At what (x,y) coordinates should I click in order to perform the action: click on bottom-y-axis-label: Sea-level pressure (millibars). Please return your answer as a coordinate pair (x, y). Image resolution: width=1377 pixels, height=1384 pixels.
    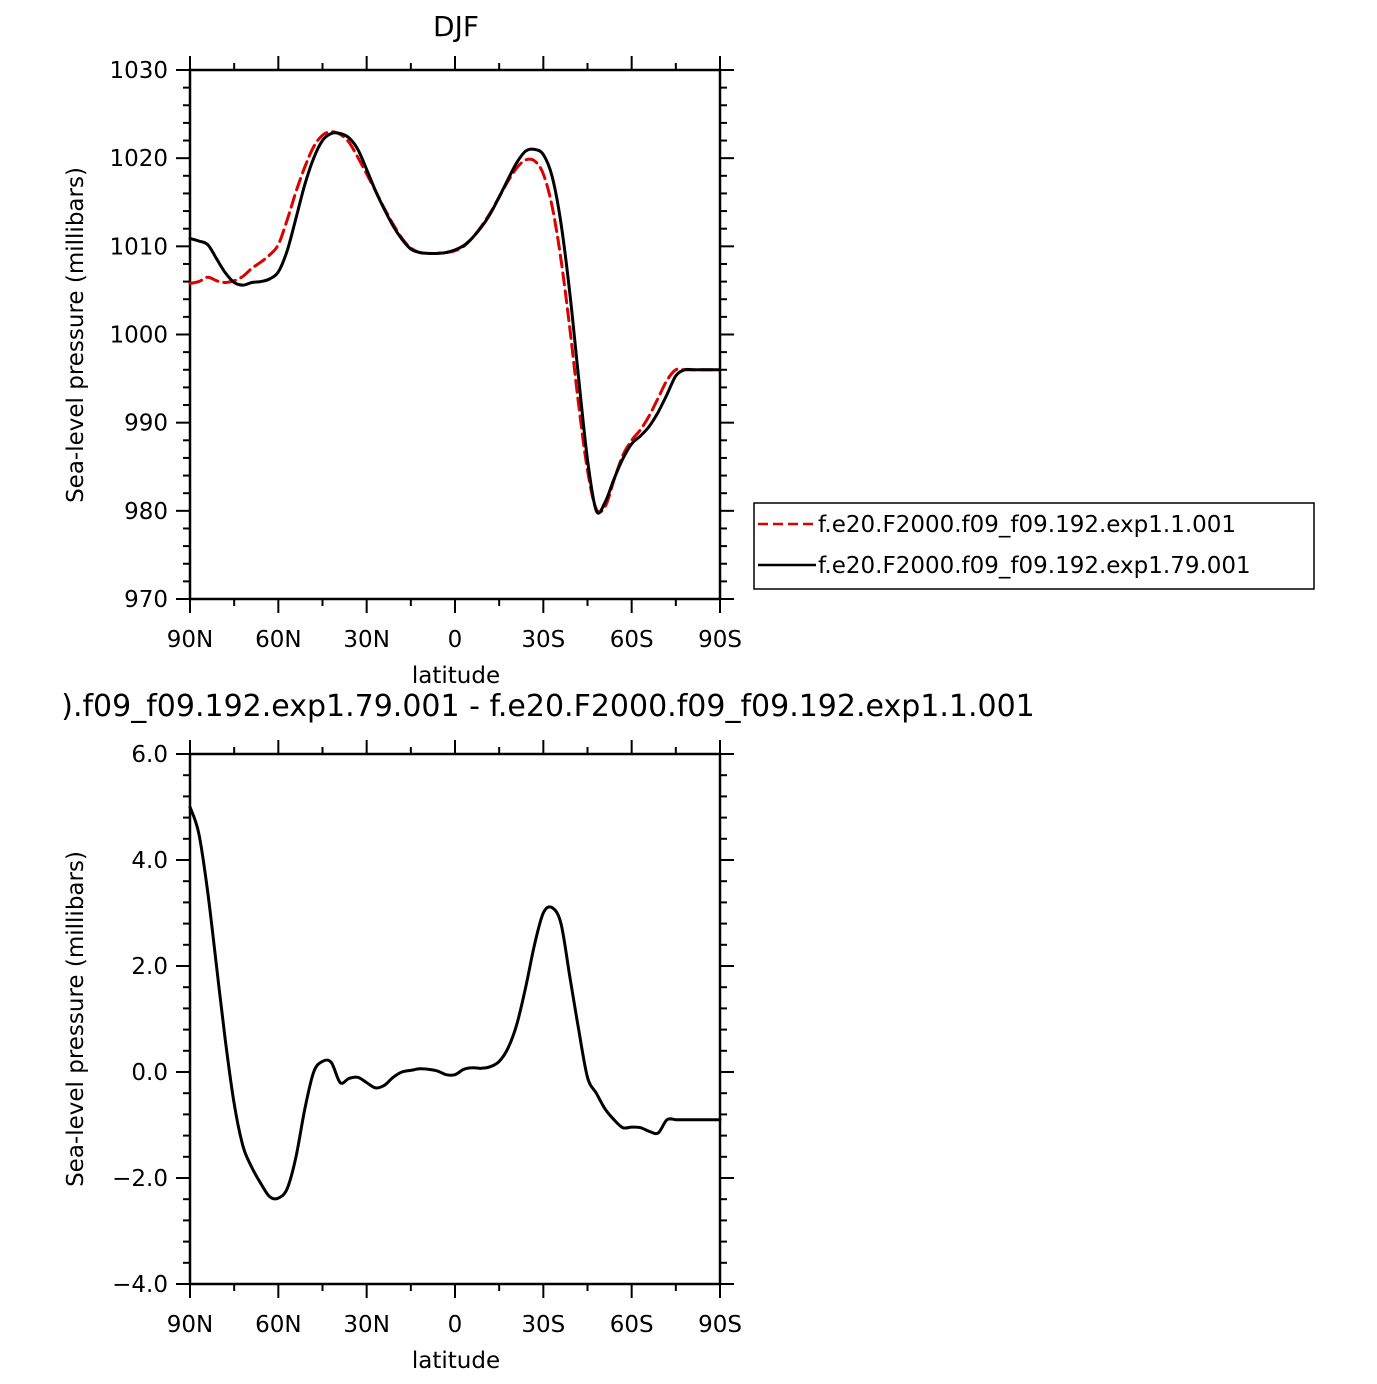
    Looking at the image, I should click on (76, 1019).